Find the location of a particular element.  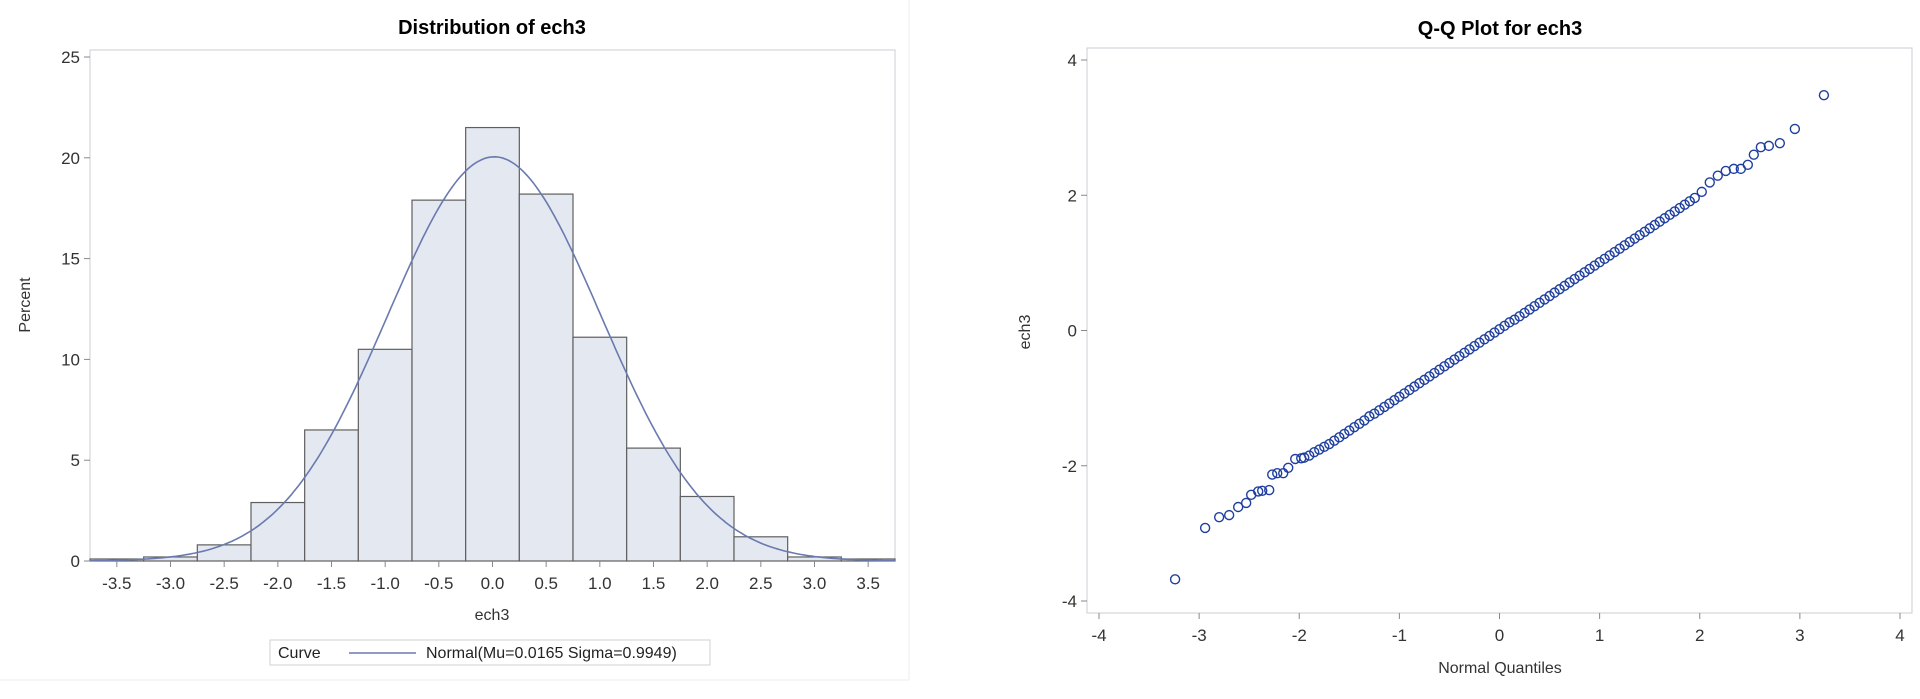

y-tick-label: -4 is located at coordinates (1069, 601).